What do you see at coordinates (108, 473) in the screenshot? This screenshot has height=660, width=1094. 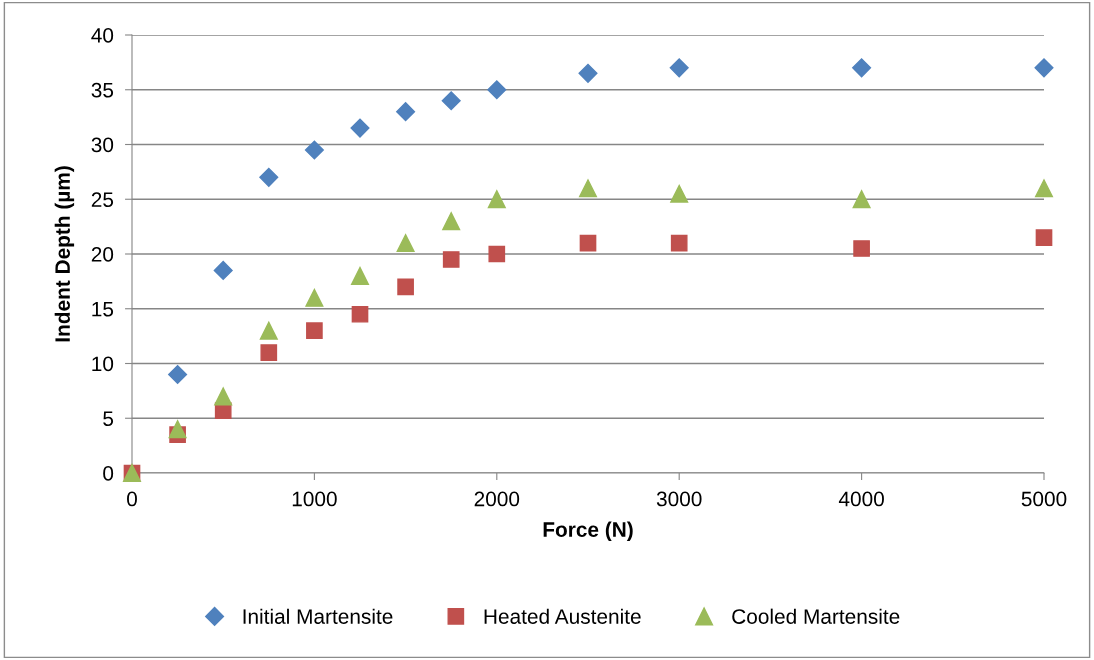 I see `y-tick-label: 0` at bounding box center [108, 473].